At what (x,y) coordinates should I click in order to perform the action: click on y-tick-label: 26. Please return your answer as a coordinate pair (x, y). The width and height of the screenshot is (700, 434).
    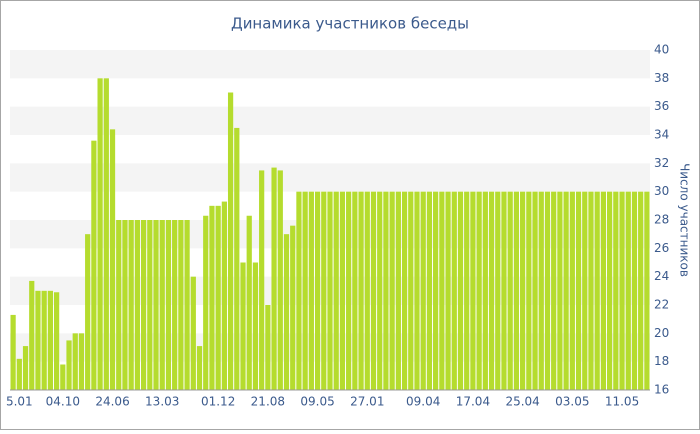
    Looking at the image, I should click on (661, 248).